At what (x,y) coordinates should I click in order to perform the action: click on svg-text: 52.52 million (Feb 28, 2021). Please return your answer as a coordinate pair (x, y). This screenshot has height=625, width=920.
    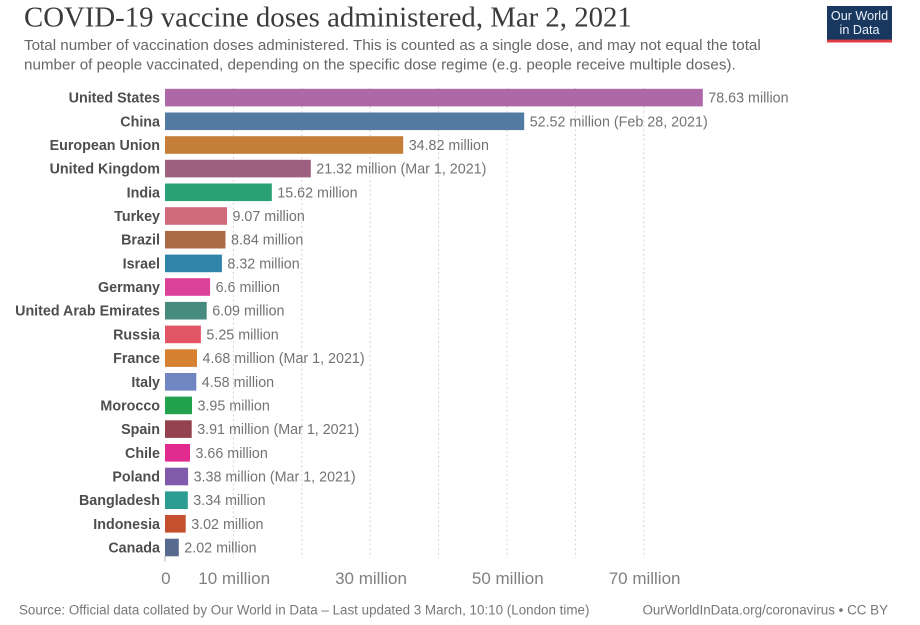
    Looking at the image, I should click on (619, 122).